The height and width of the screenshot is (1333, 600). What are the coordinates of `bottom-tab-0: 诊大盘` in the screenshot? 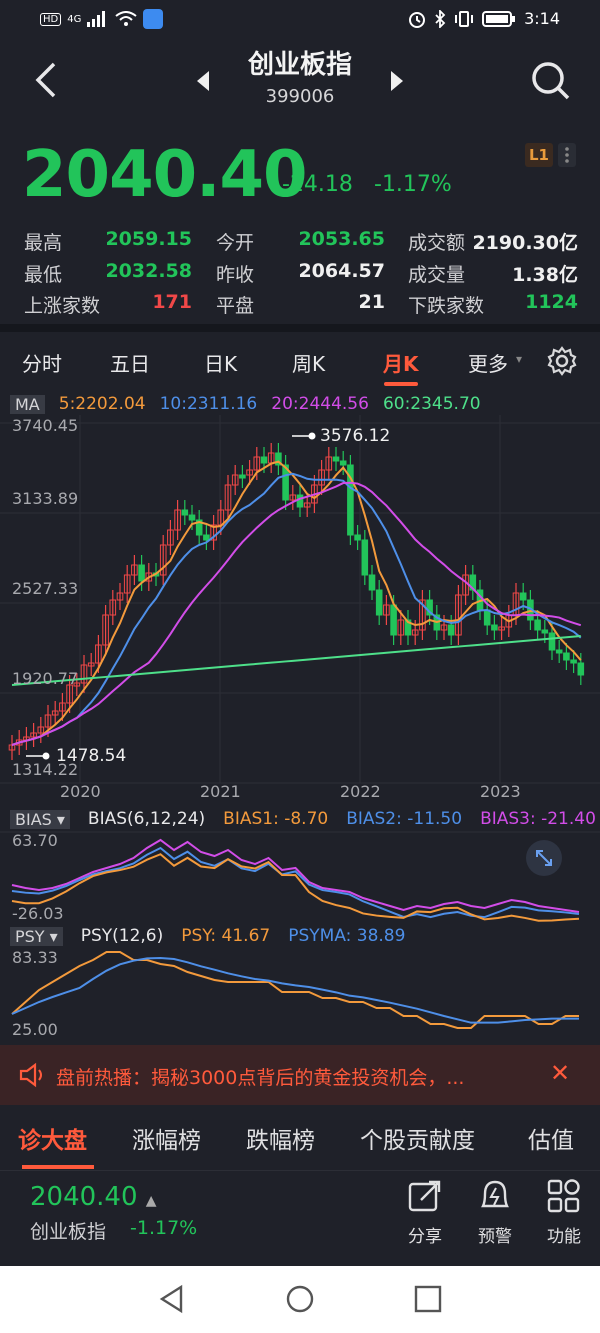 It's located at (52, 1141).